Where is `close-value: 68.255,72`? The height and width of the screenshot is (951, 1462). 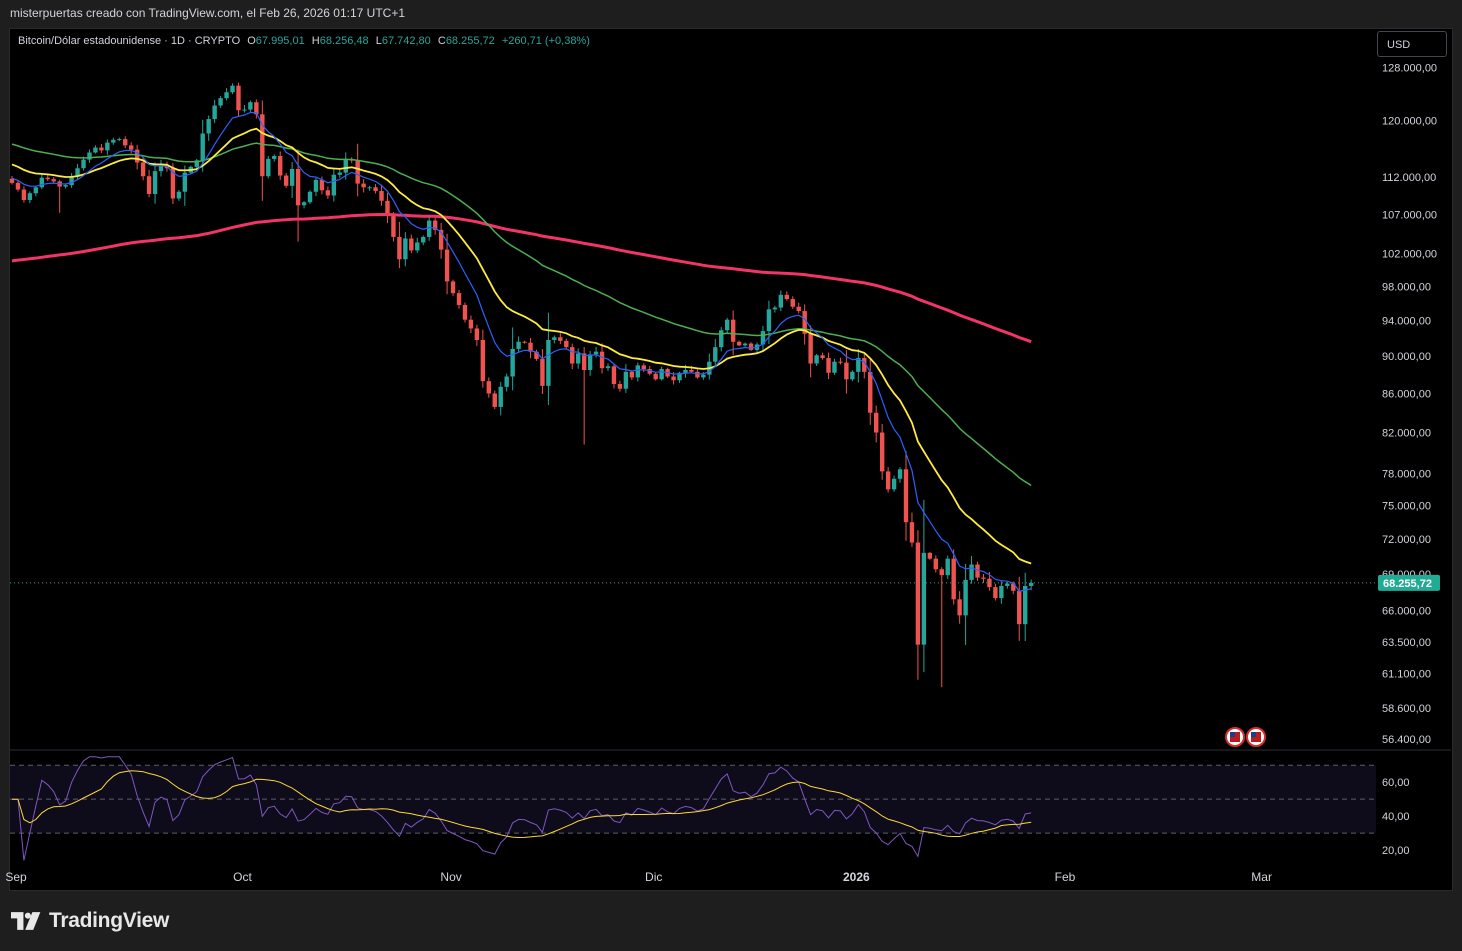
close-value: 68.255,72 is located at coordinates (470, 41).